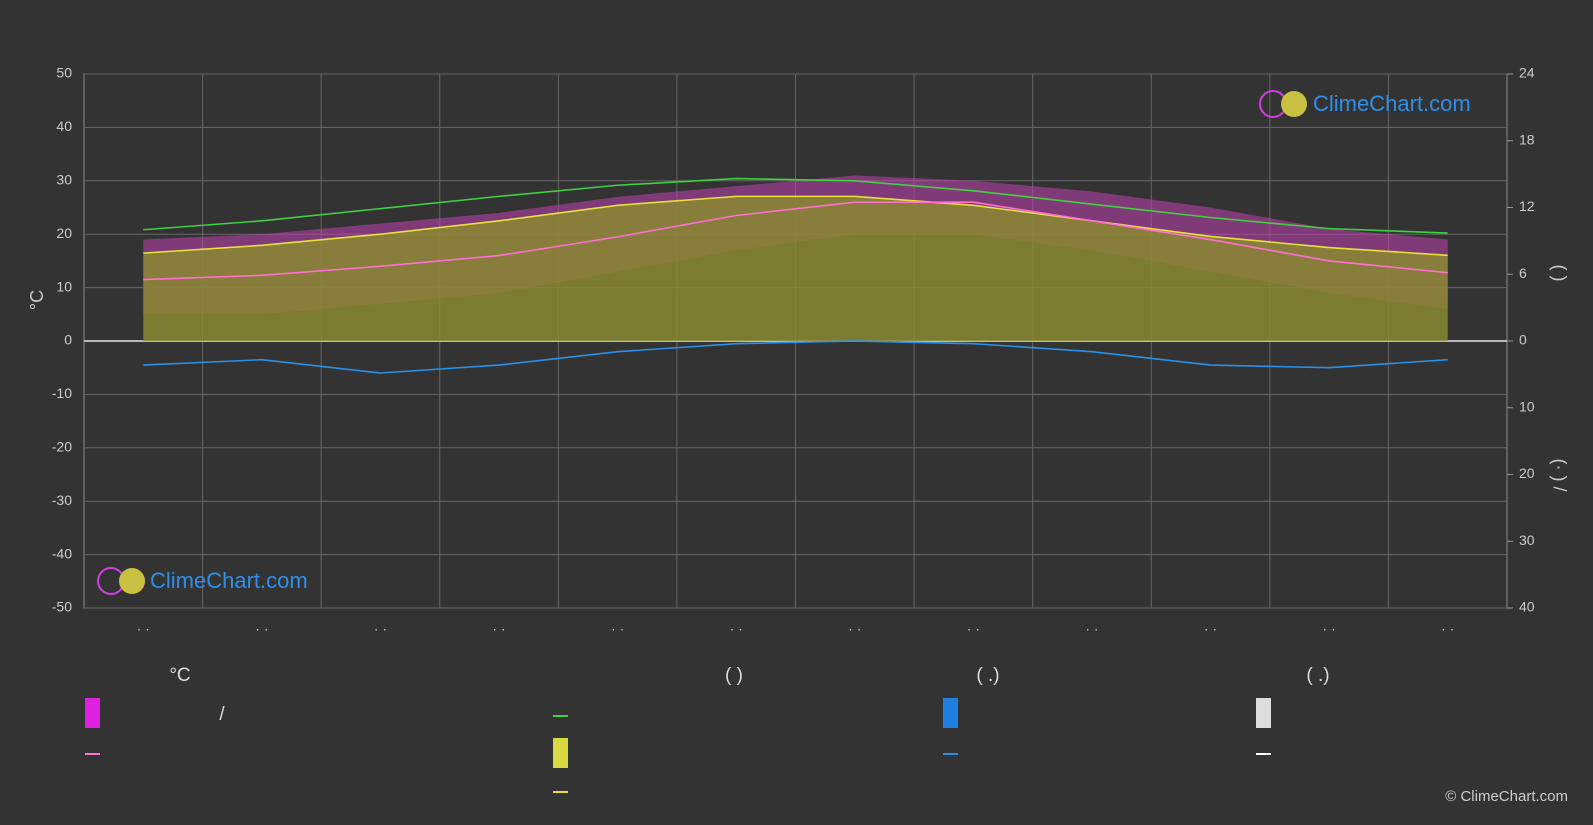 This screenshot has width=1593, height=825. Describe the element at coordinates (1523, 273) in the screenshot. I see `y2-tick-label: 6` at that location.